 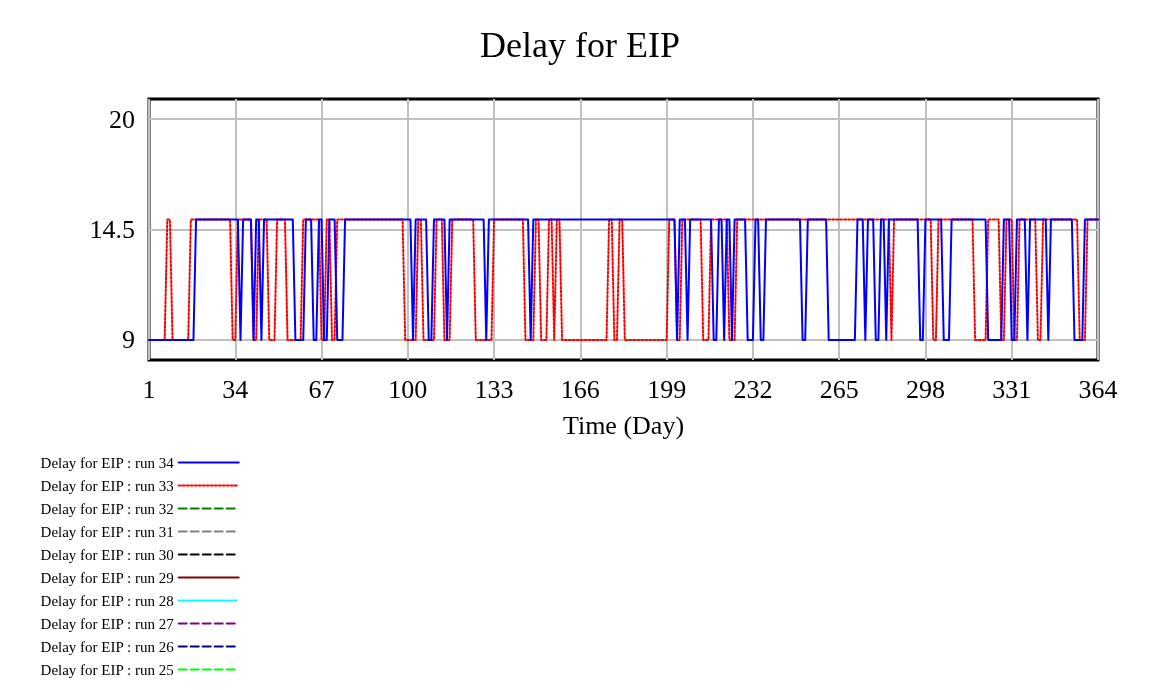 What do you see at coordinates (925, 389) in the screenshot?
I see `x-tick-label: 298` at bounding box center [925, 389].